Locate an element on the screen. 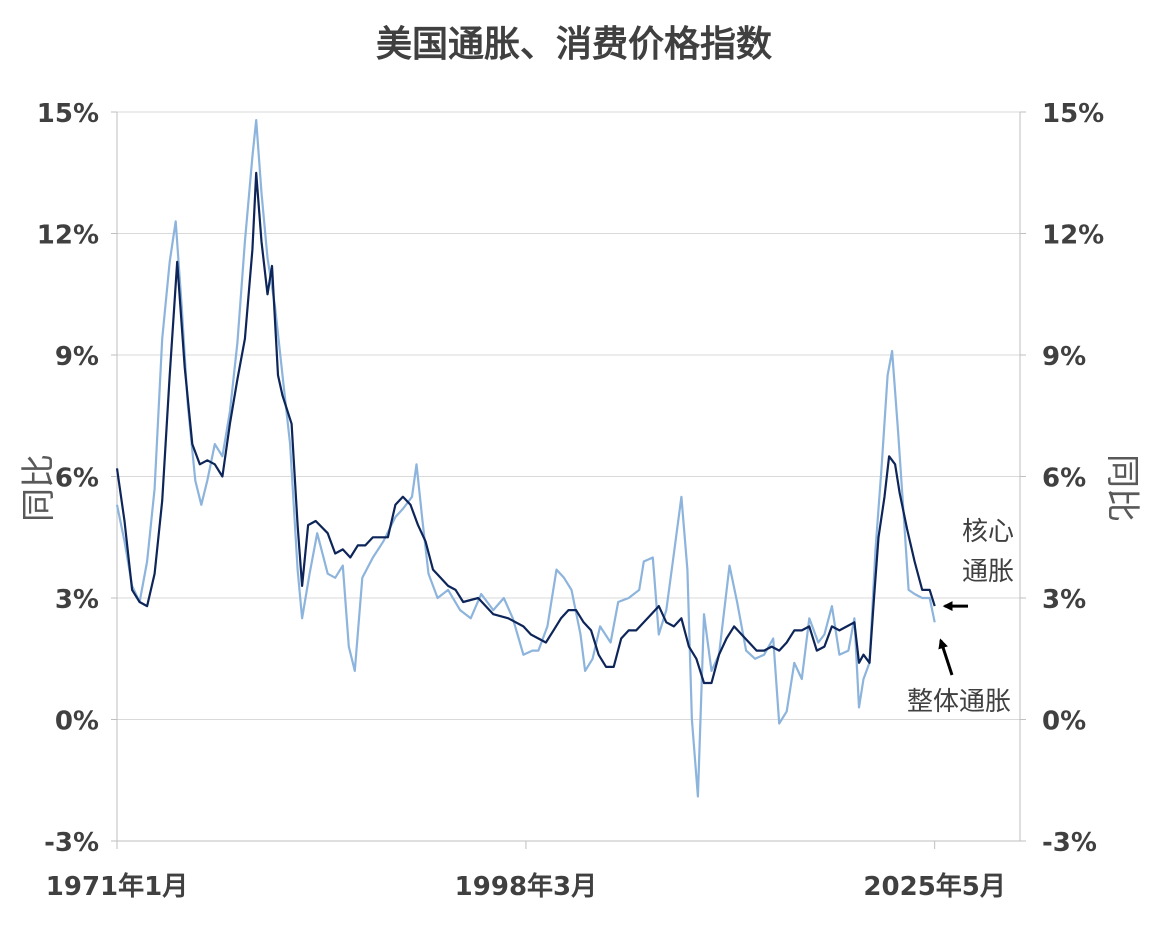  y-axis-right: 15% 12% 9% 6% 3% 0% -3% is located at coordinates (1073, 478).